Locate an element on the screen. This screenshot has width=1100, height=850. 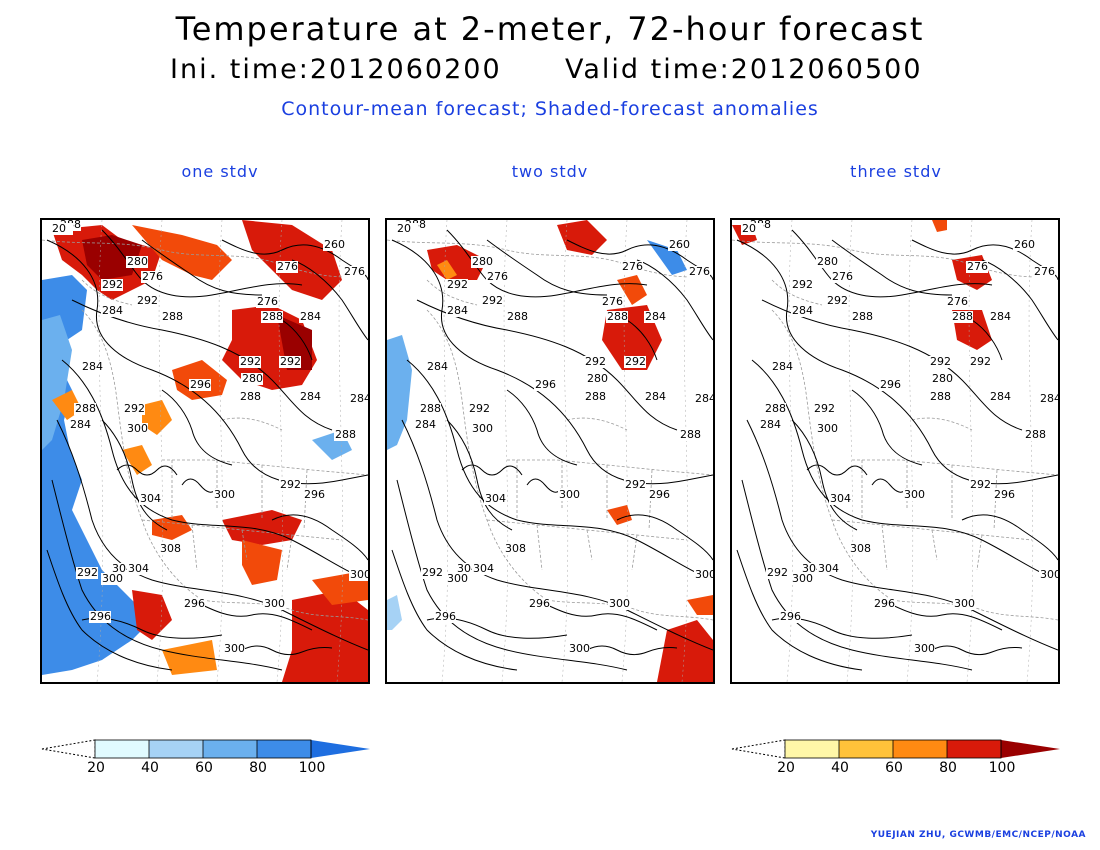
contour-label: 260 is located at coordinates (1024, 244).